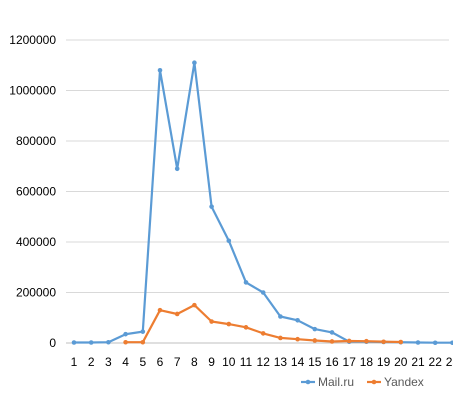 This screenshot has height=400, width=453. I want to click on y-tick-label: 800000, so click(36, 141).